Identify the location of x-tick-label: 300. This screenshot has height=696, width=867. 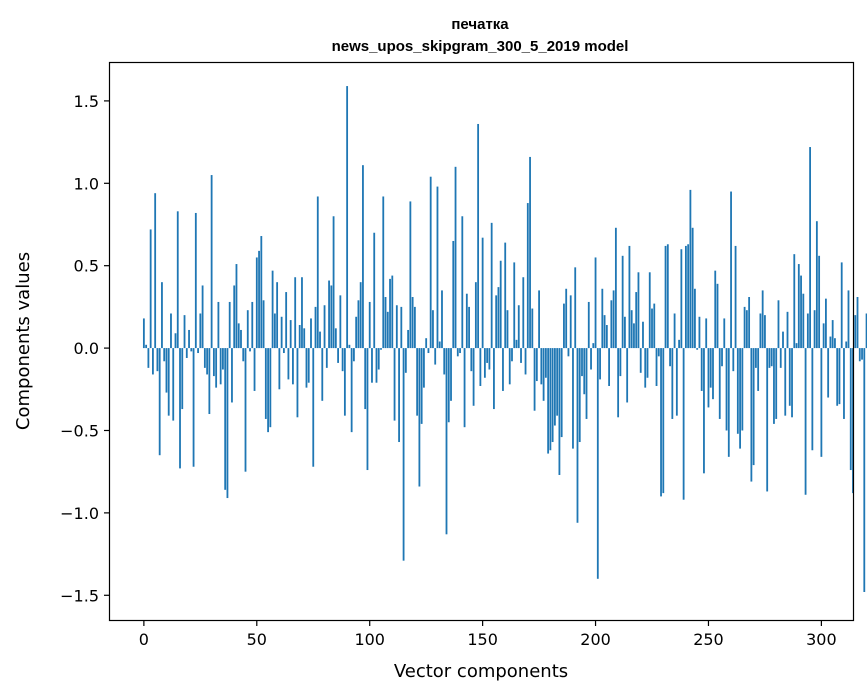
(821, 639).